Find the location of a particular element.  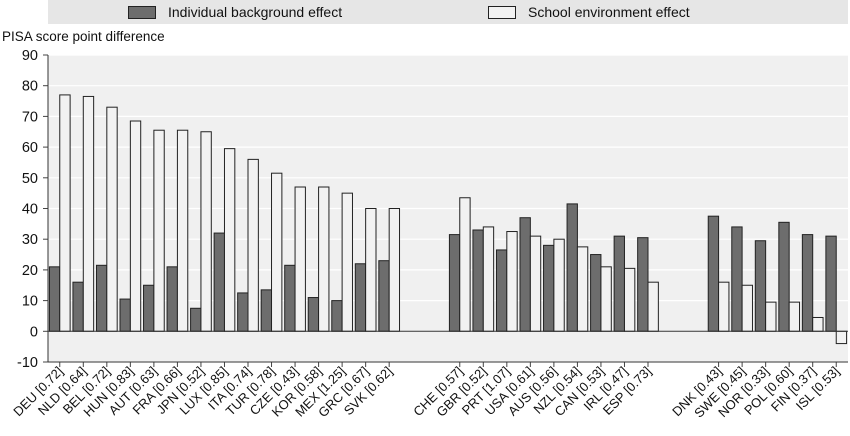

legend-item-individual: Individual background effect is located at coordinates (235, 12).